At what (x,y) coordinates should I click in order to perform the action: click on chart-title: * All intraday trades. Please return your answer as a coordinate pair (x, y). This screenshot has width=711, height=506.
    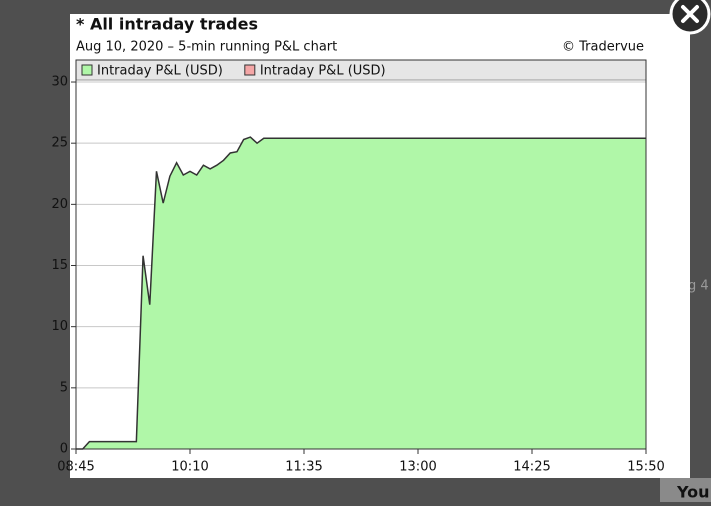
    Looking at the image, I should click on (167, 24).